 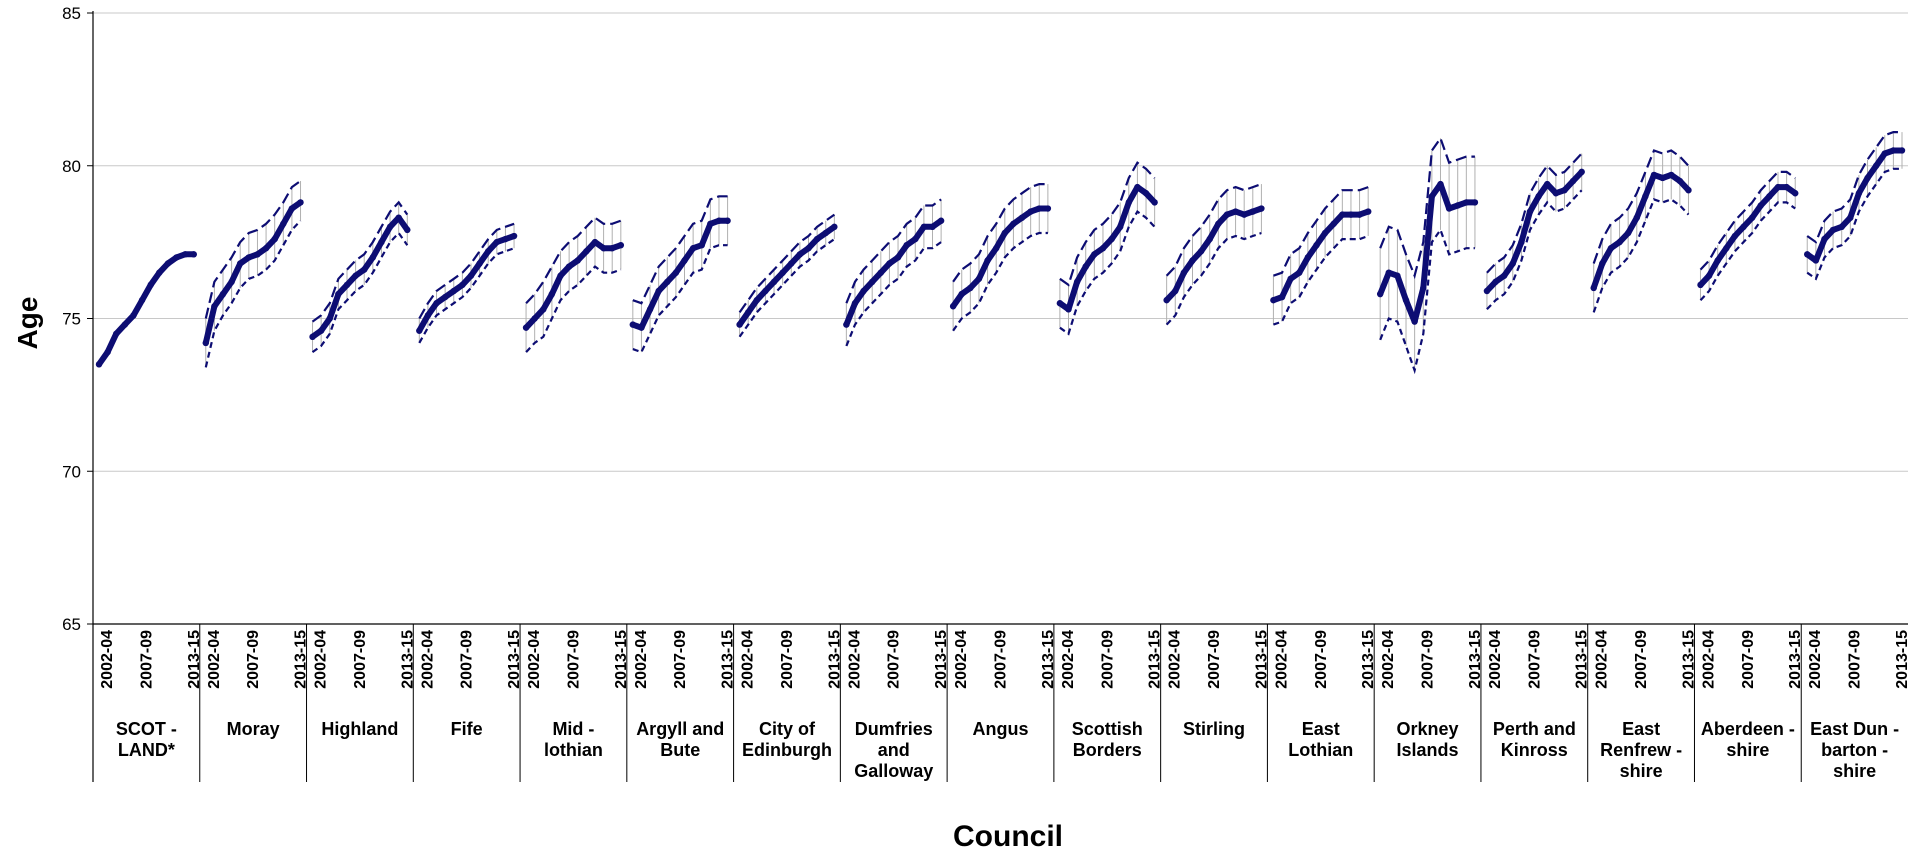 I want to click on y-tick-label-85: 85, so click(x=71, y=13).